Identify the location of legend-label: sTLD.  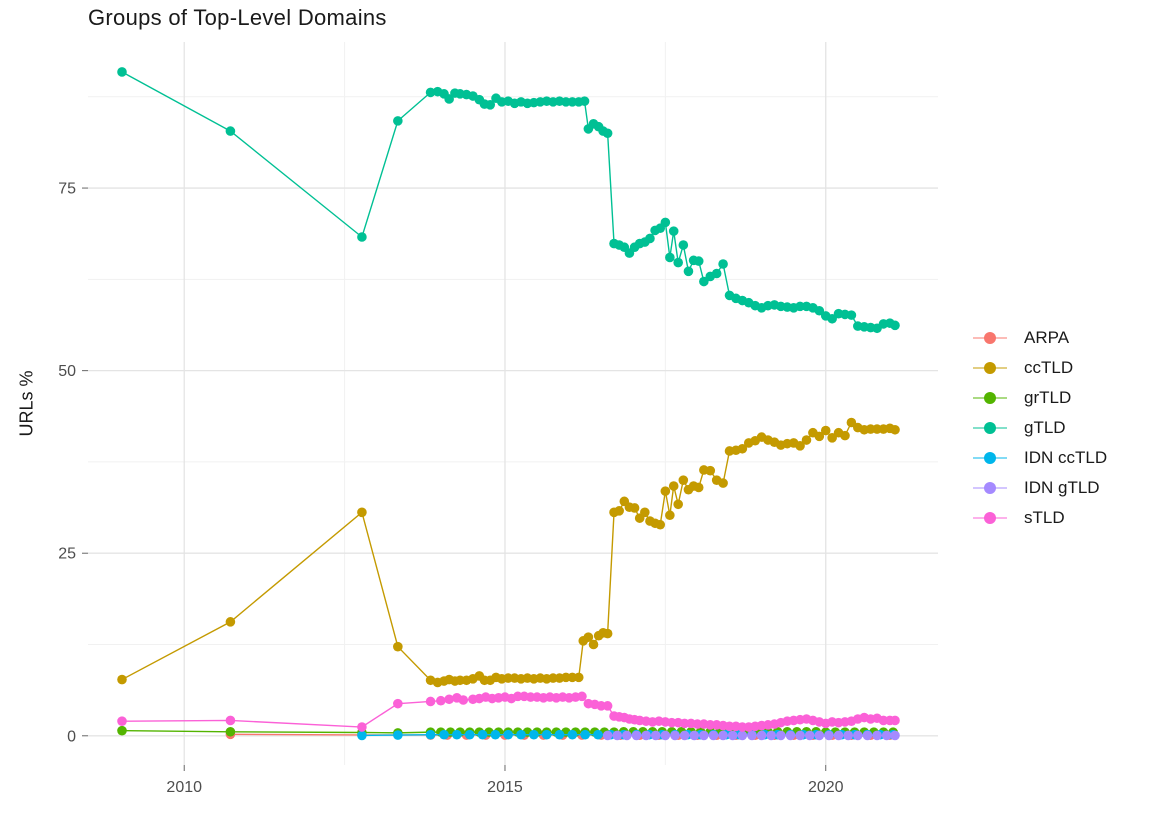
(1044, 517).